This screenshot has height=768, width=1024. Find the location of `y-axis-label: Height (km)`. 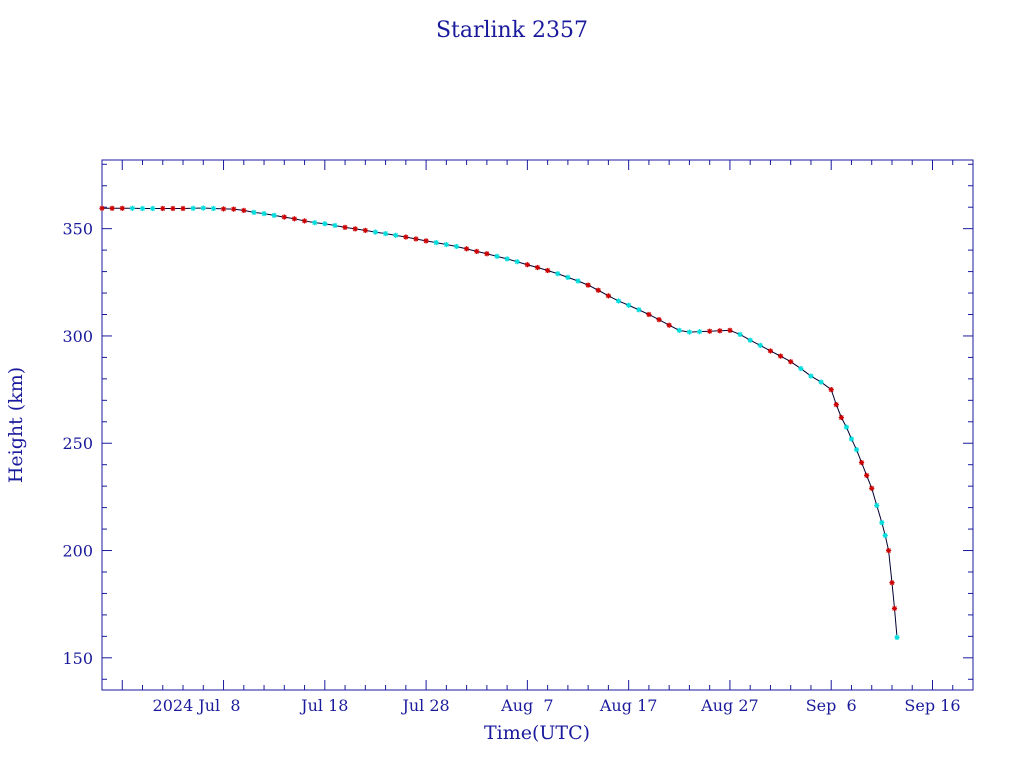

y-axis-label: Height (km) is located at coordinates (16, 425).